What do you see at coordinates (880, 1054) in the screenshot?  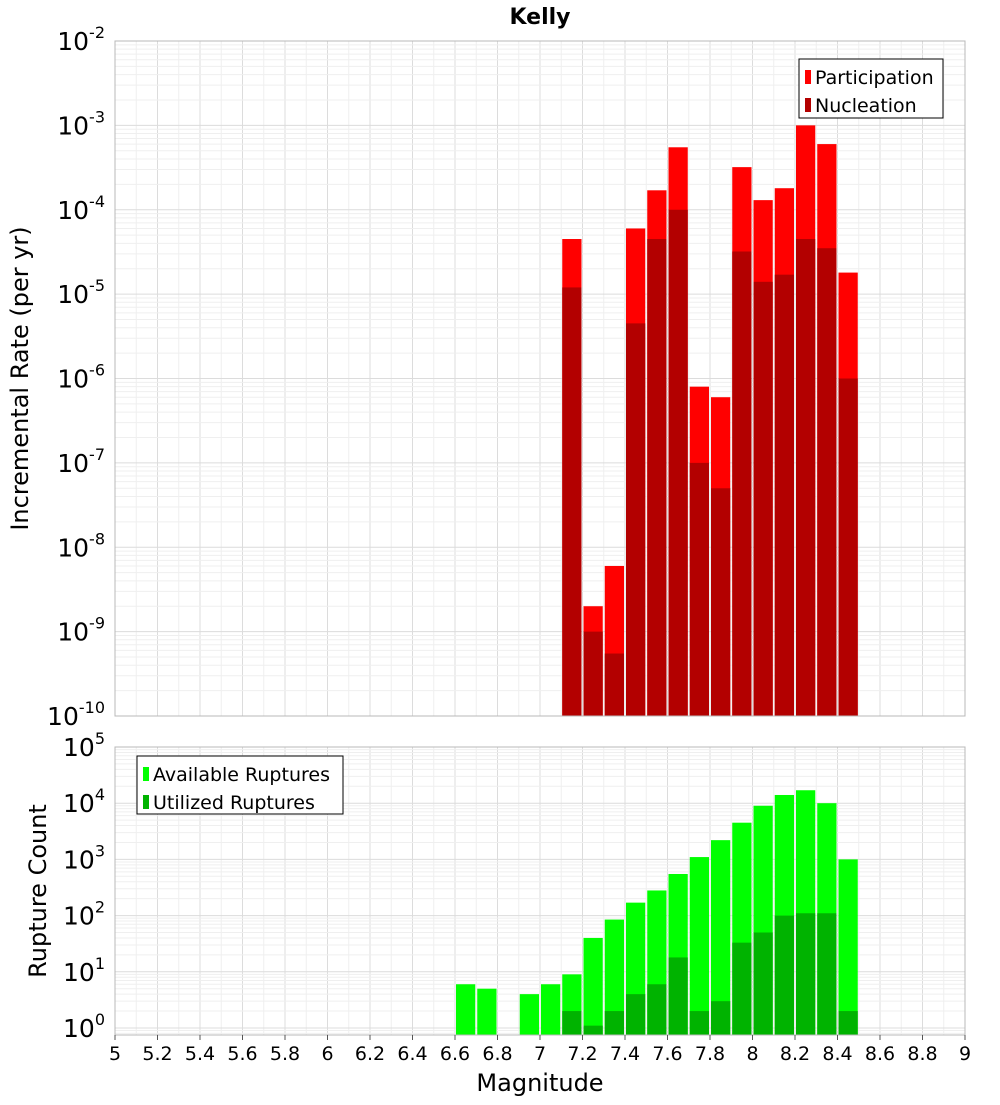 I see `x-tick-label: 8.6` at bounding box center [880, 1054].